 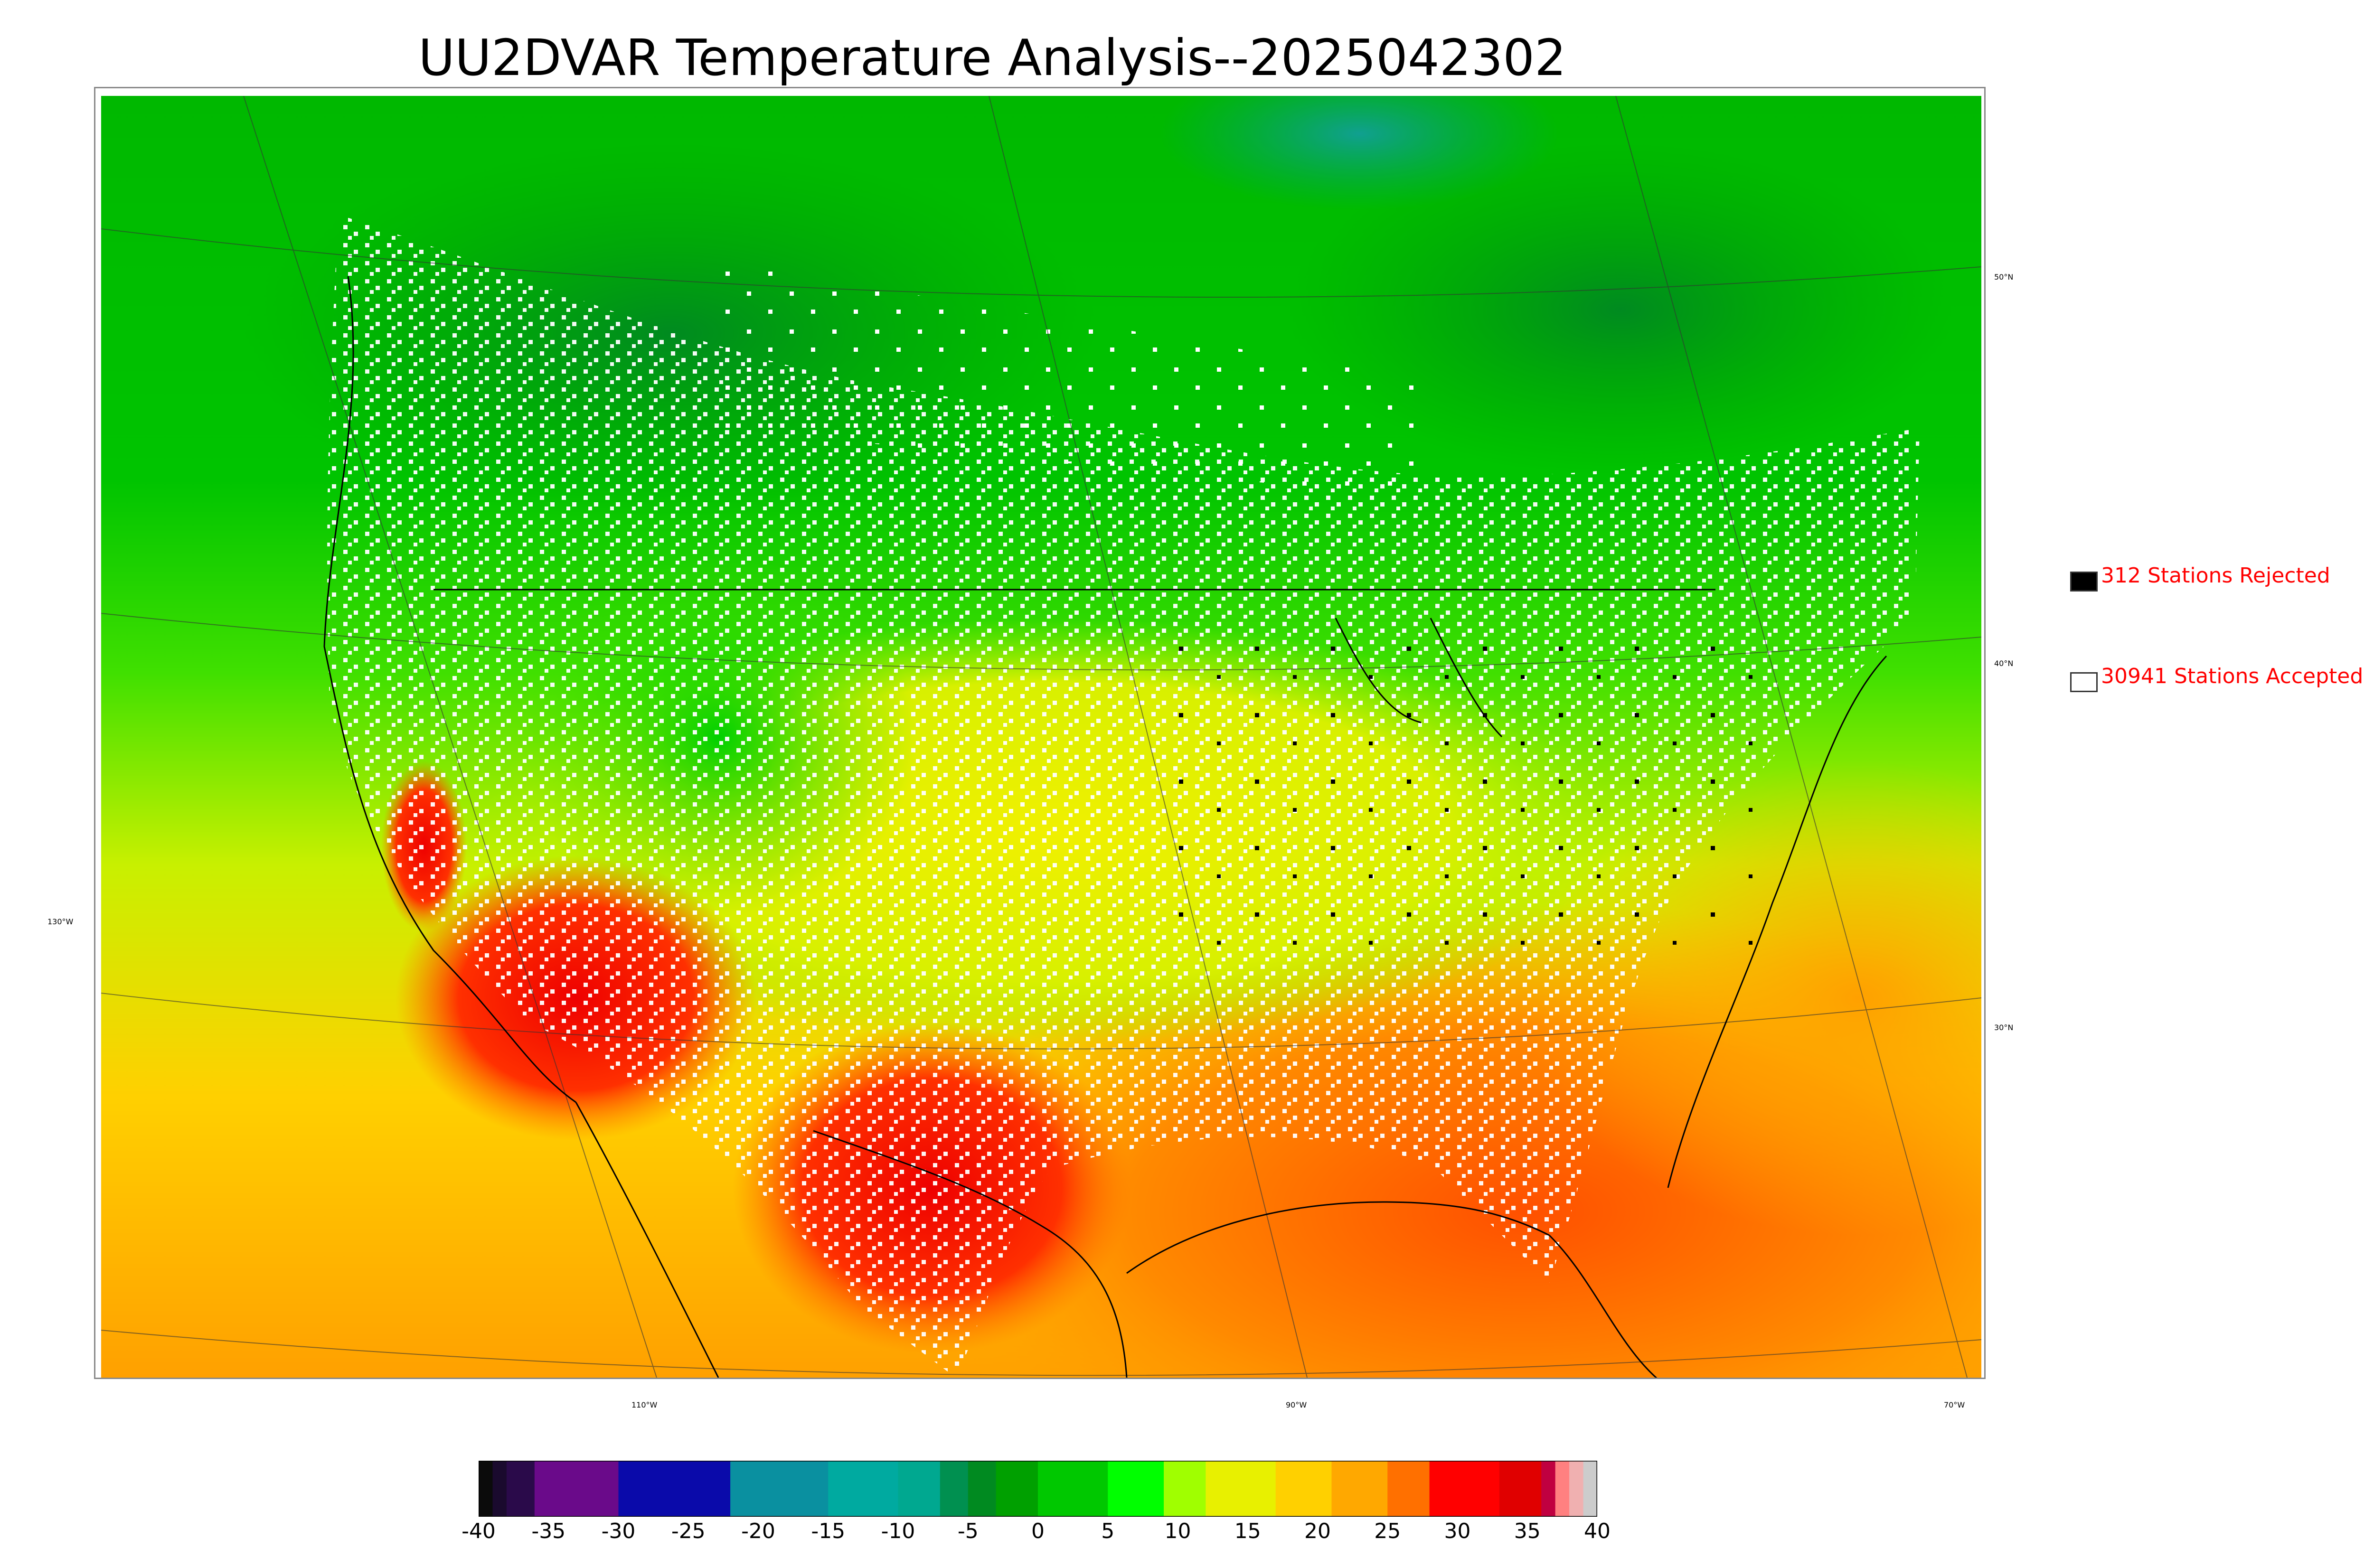 What do you see at coordinates (2215, 575) in the screenshot?
I see `rejected-legend-label: 312 Stations Rejected` at bounding box center [2215, 575].